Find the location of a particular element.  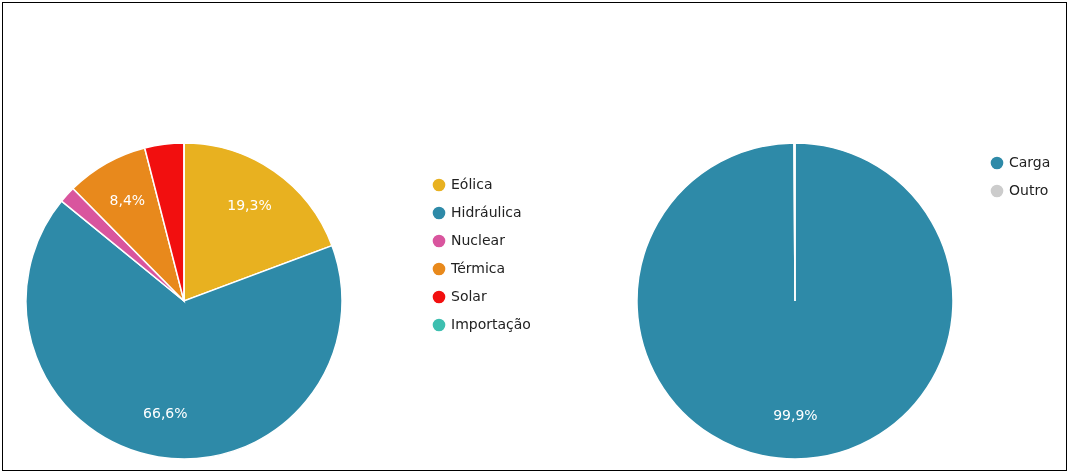

data-label: 19,3% is located at coordinates (249, 205).